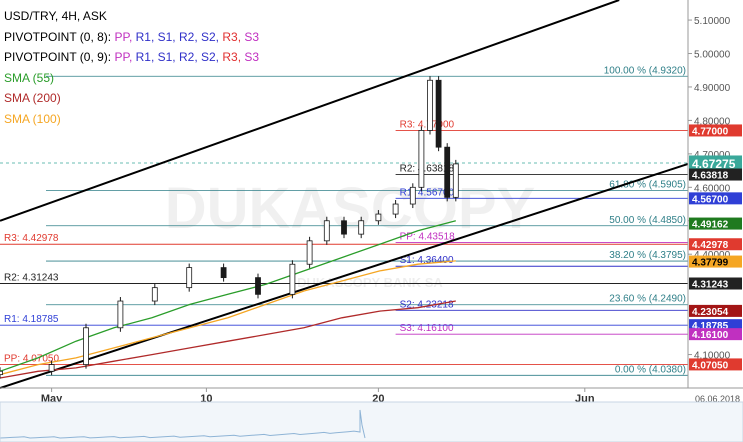 The height and width of the screenshot is (442, 743). Describe the element at coordinates (55, 16) in the screenshot. I see `legend-title: USD/TRY, 4H, ASK` at that location.